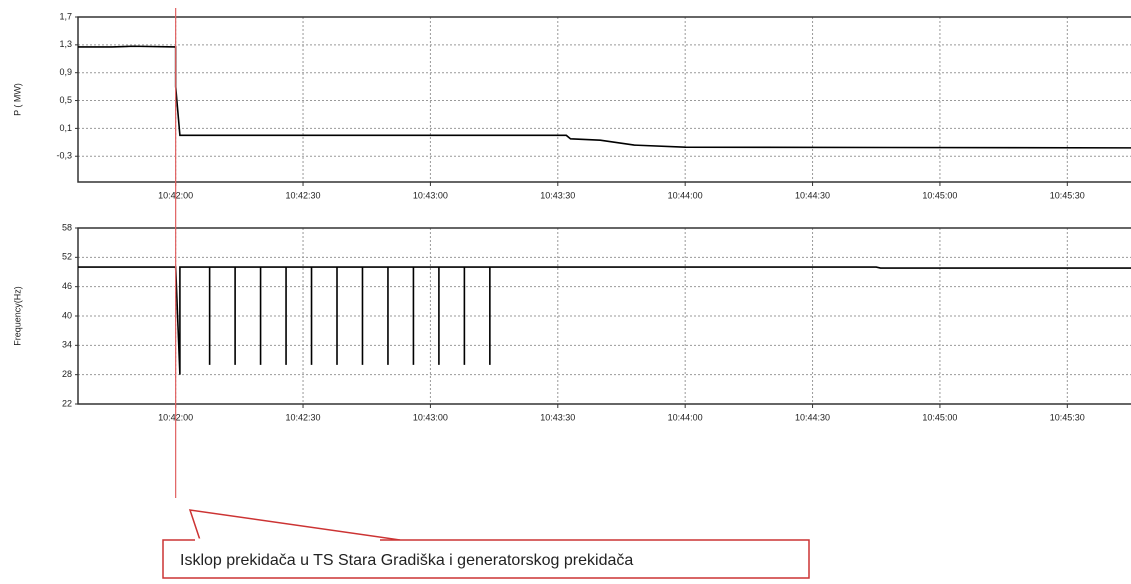  I want to click on y-tick-label: 28, so click(67, 374).